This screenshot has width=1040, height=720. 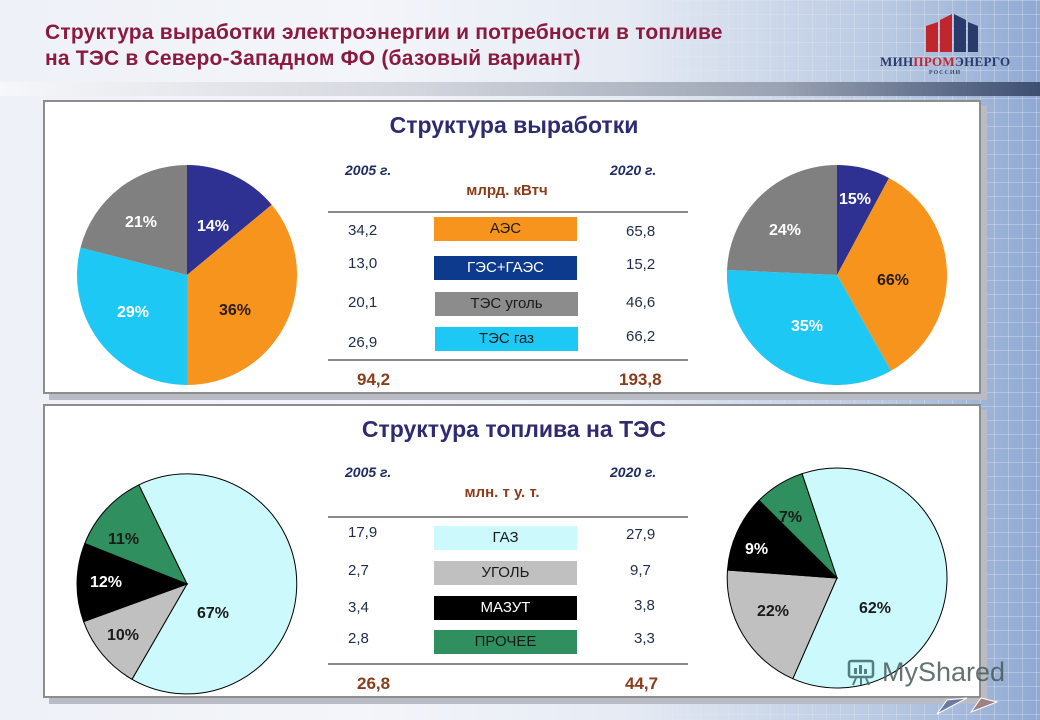 I want to click on generation-coal-2020: 46,6, so click(x=641, y=302).